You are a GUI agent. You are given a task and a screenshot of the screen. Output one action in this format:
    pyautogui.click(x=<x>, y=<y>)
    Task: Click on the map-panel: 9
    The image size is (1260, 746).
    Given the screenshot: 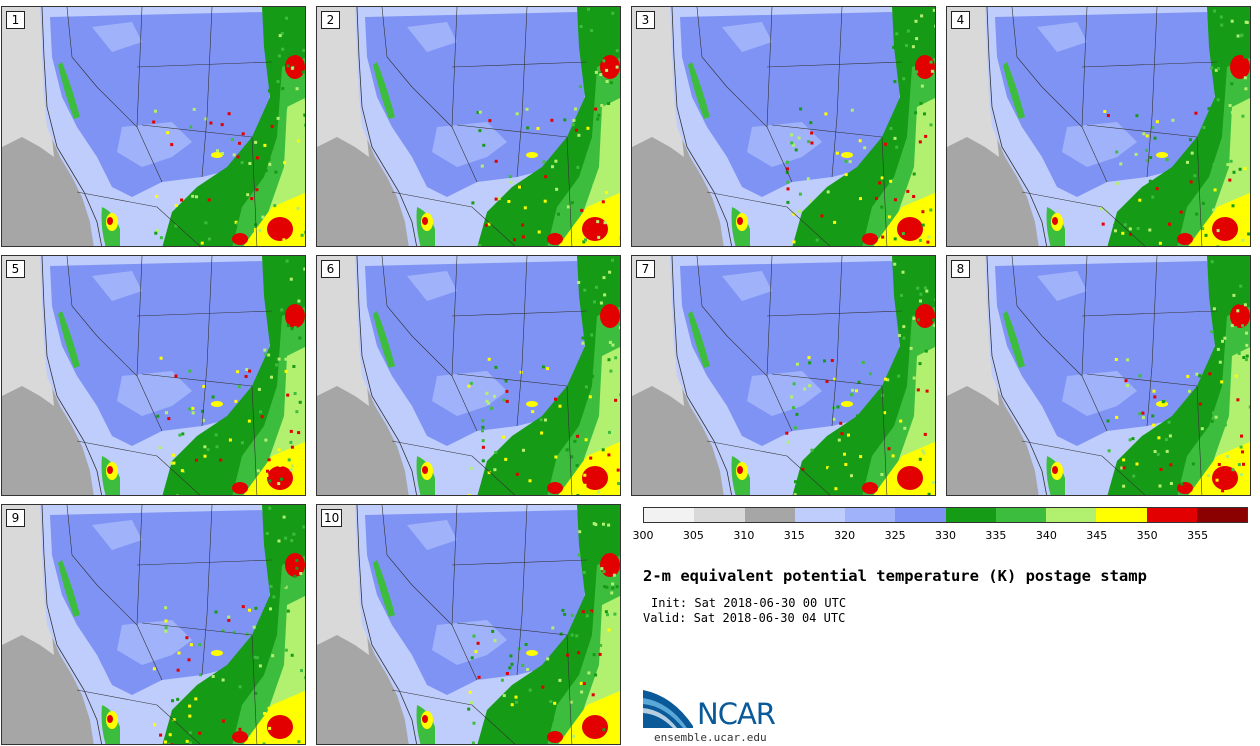 What is the action you would take?
    pyautogui.click(x=153, y=624)
    